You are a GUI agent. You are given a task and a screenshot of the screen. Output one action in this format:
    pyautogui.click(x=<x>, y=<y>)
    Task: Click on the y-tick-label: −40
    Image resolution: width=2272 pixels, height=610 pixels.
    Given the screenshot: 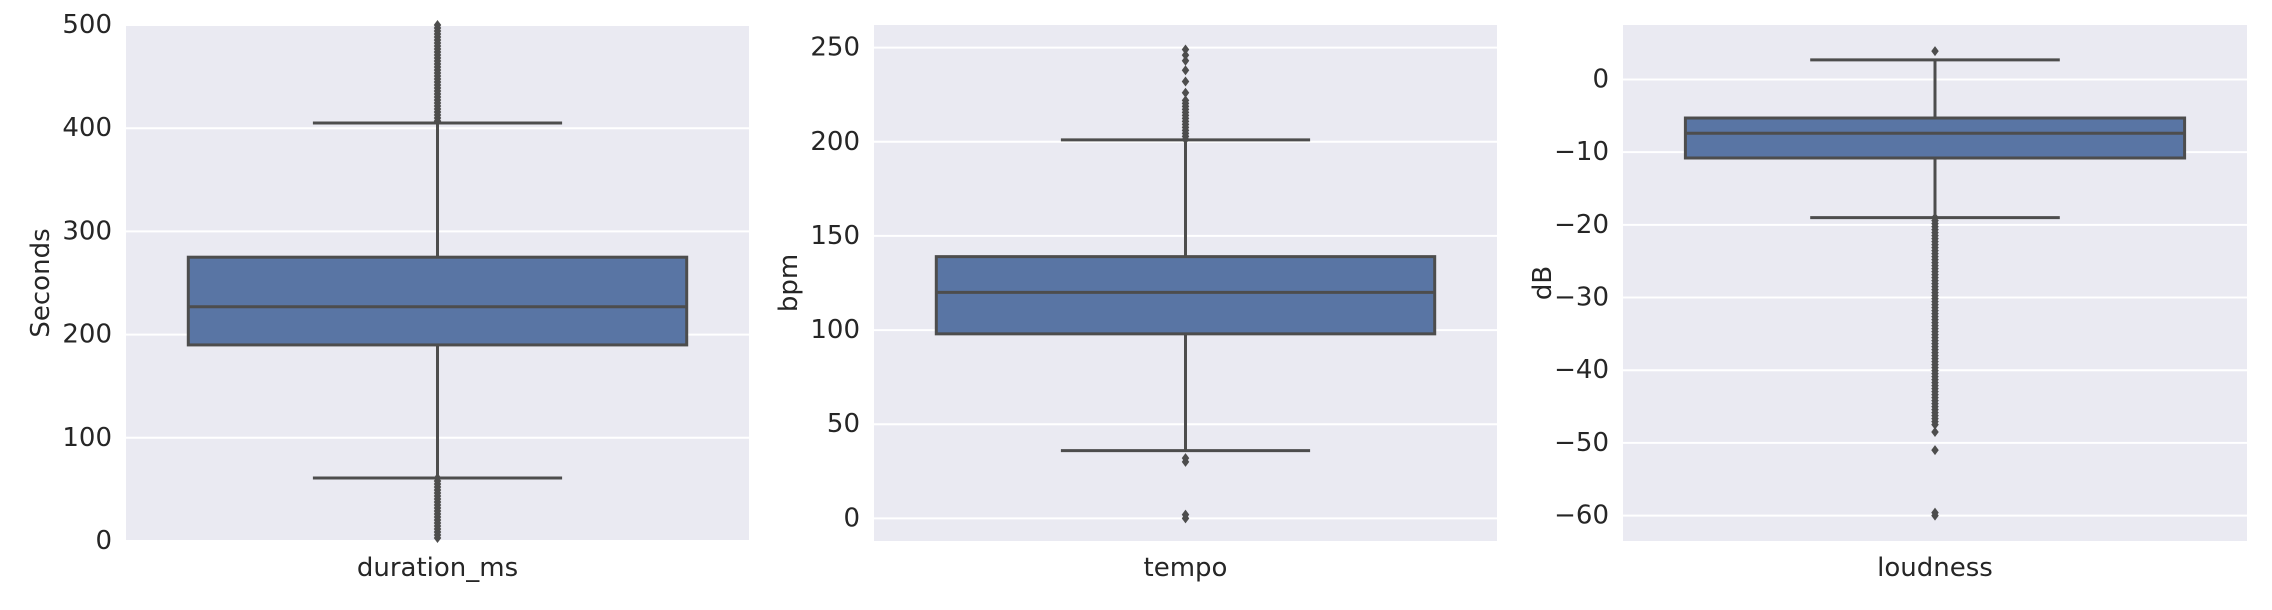 What is the action you would take?
    pyautogui.click(x=1581, y=370)
    